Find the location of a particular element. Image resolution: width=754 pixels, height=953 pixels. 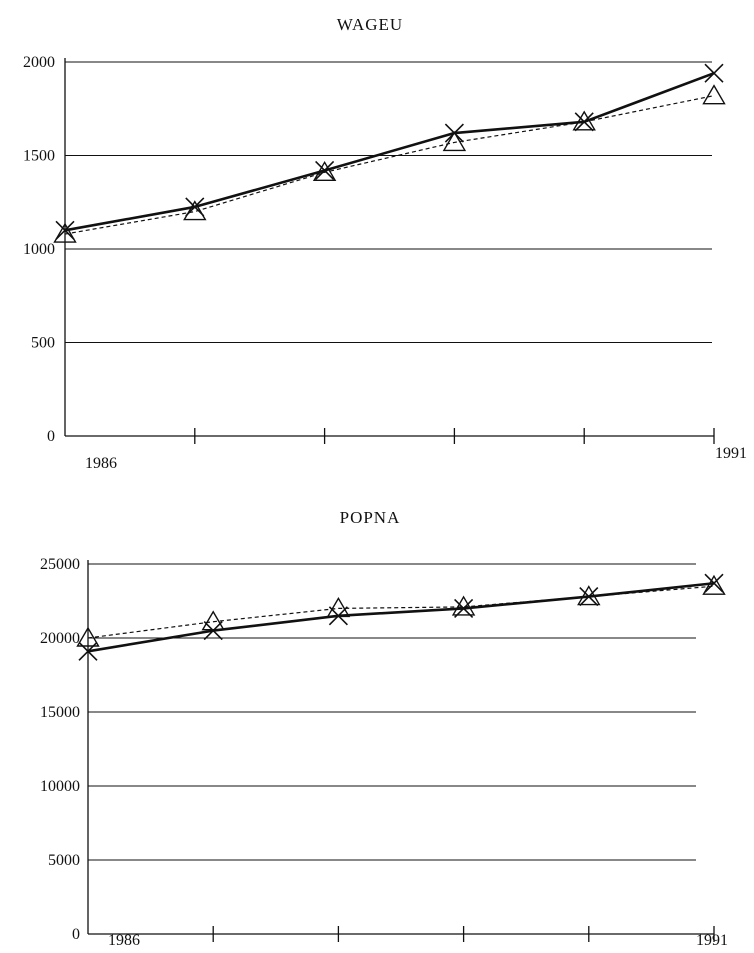

y-tick-label: 20000 is located at coordinates (60, 638).